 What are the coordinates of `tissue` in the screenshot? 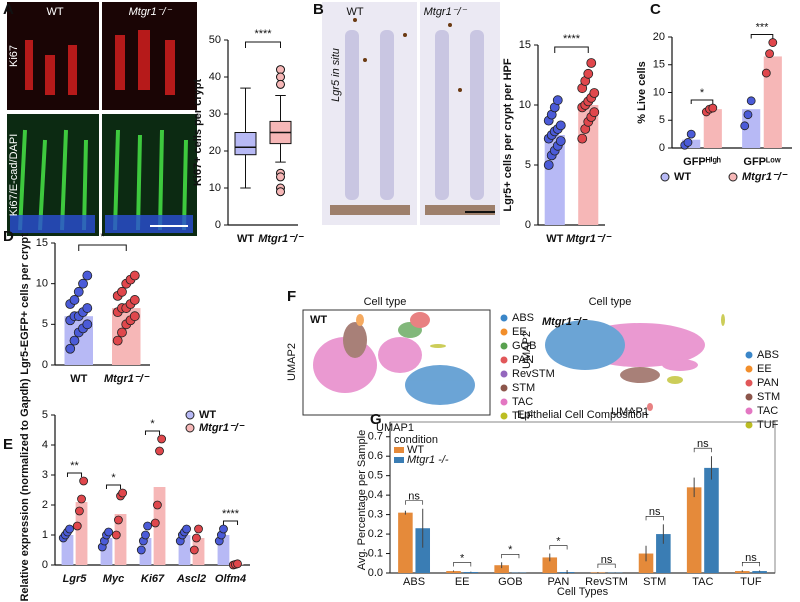 It's located at (414, 115).